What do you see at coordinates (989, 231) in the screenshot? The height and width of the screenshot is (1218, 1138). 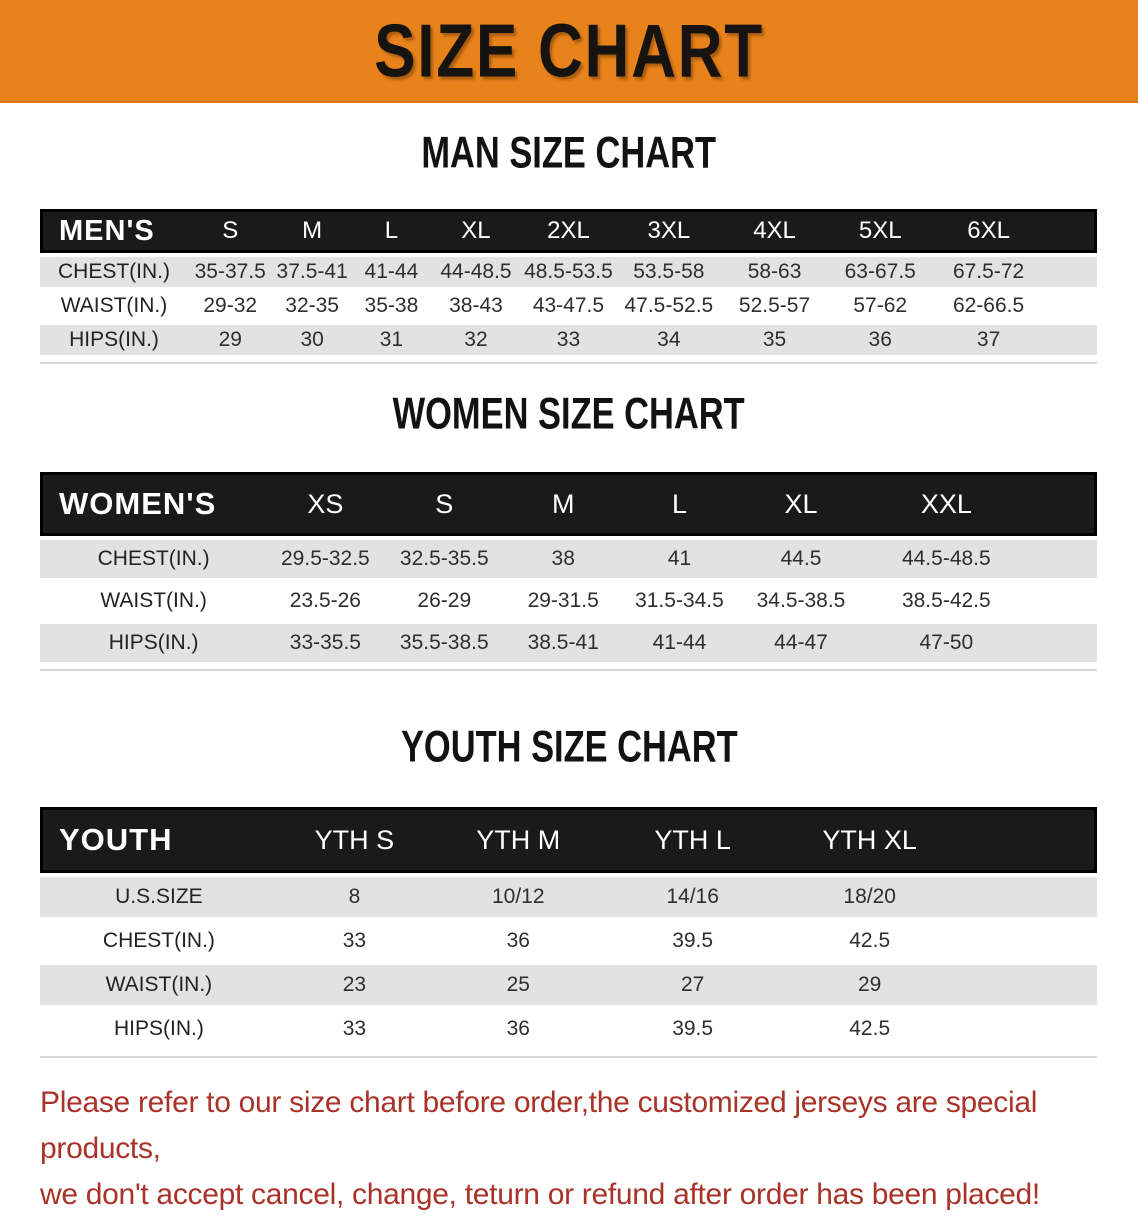 I see `column-header-6xl: 6XL` at bounding box center [989, 231].